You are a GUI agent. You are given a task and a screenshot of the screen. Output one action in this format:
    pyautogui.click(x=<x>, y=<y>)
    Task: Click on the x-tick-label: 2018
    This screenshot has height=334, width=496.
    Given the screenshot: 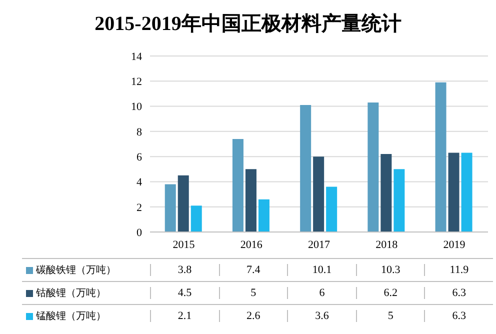 What is the action you would take?
    pyautogui.click(x=387, y=244)
    